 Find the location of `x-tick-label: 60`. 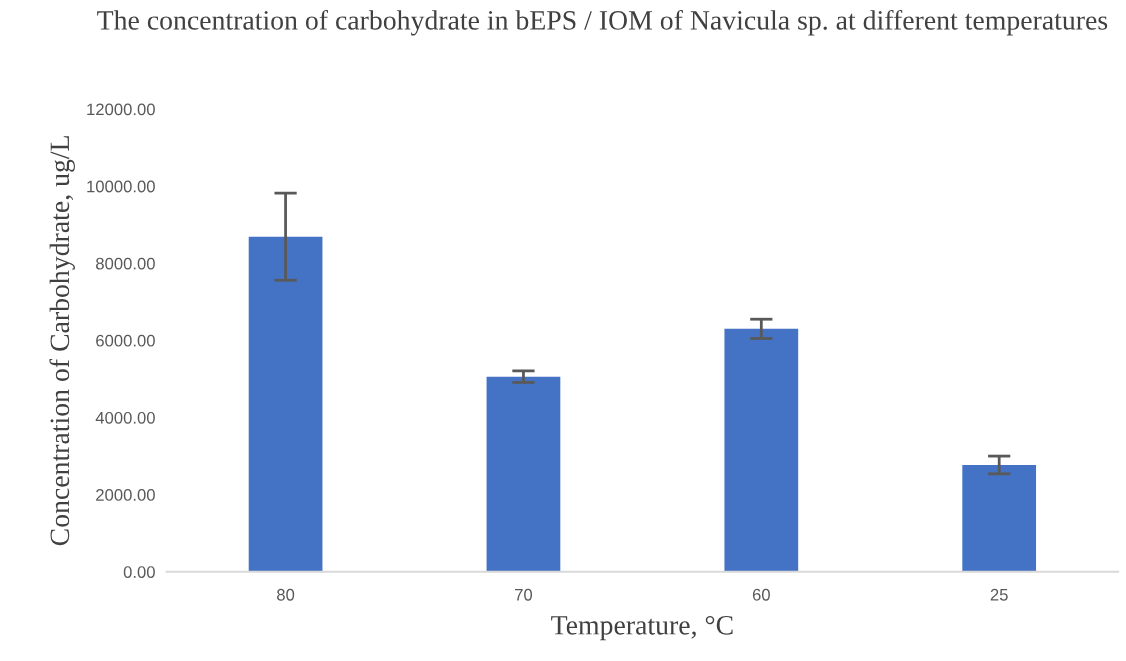

x-tick-label: 60 is located at coordinates (761, 594).